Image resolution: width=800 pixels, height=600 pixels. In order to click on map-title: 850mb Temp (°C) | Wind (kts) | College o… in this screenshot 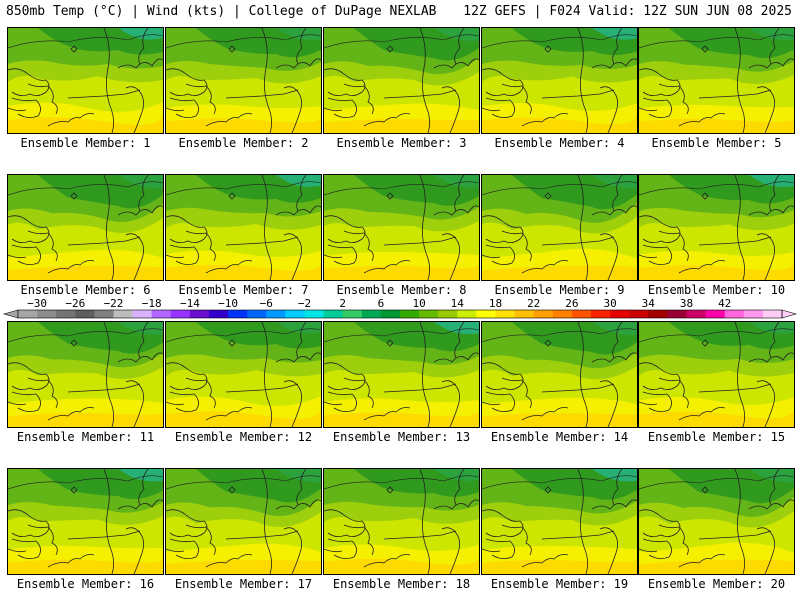, I will do `click(221, 11)`.